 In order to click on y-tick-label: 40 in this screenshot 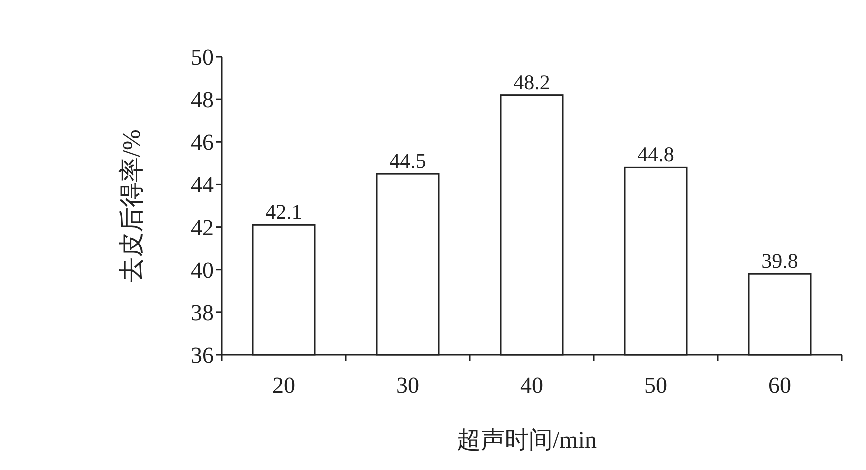, I will do `click(202, 270)`.